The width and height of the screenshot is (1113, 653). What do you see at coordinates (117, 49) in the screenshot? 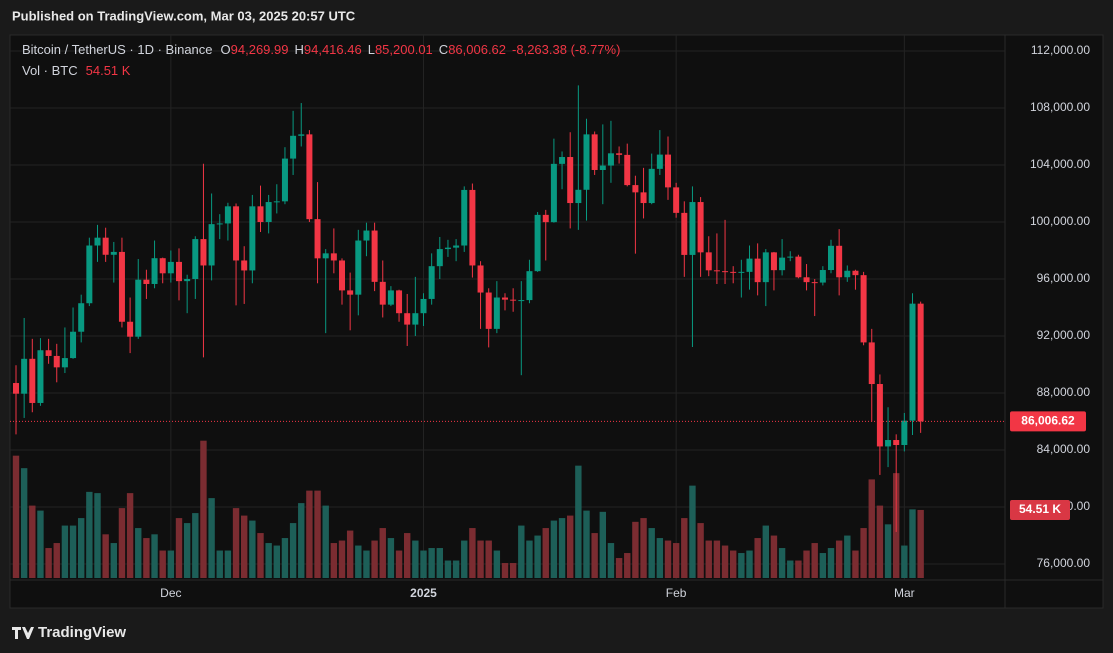
I see `symbol: Bitcoin / TetherUS · 1D · Binance` at bounding box center [117, 49].